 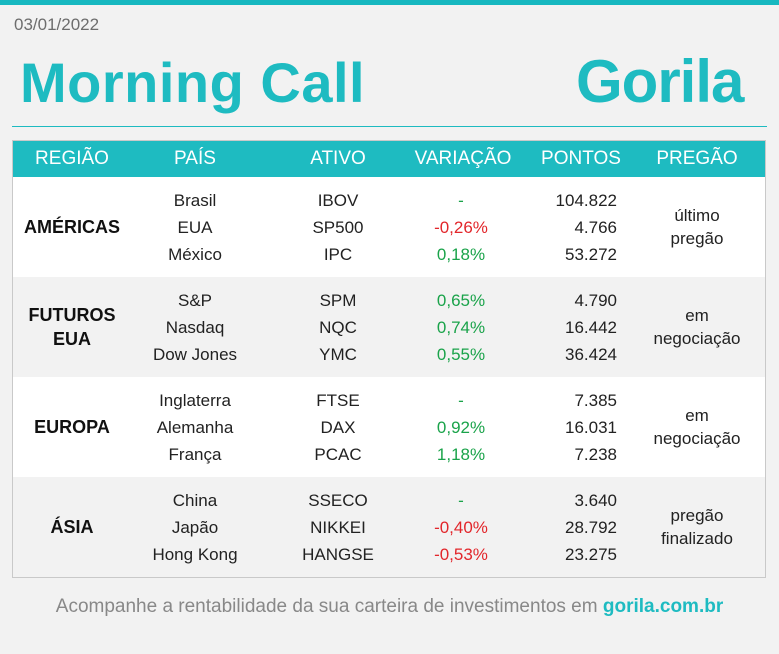 I want to click on header-pregao: PREGÃO, so click(x=697, y=158).